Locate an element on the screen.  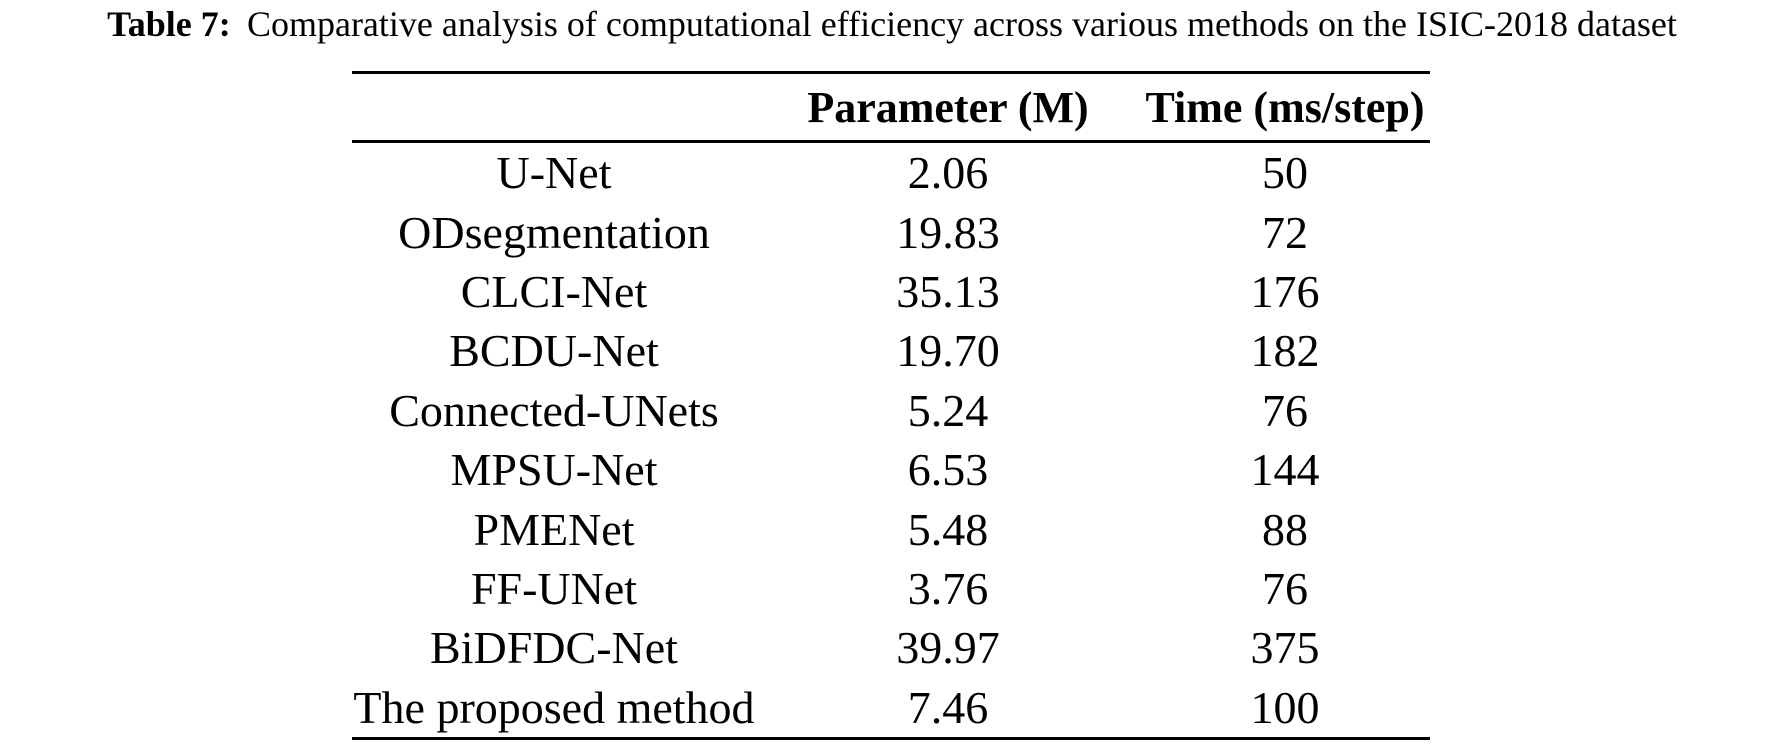
column-header-method is located at coordinates (554, 107).